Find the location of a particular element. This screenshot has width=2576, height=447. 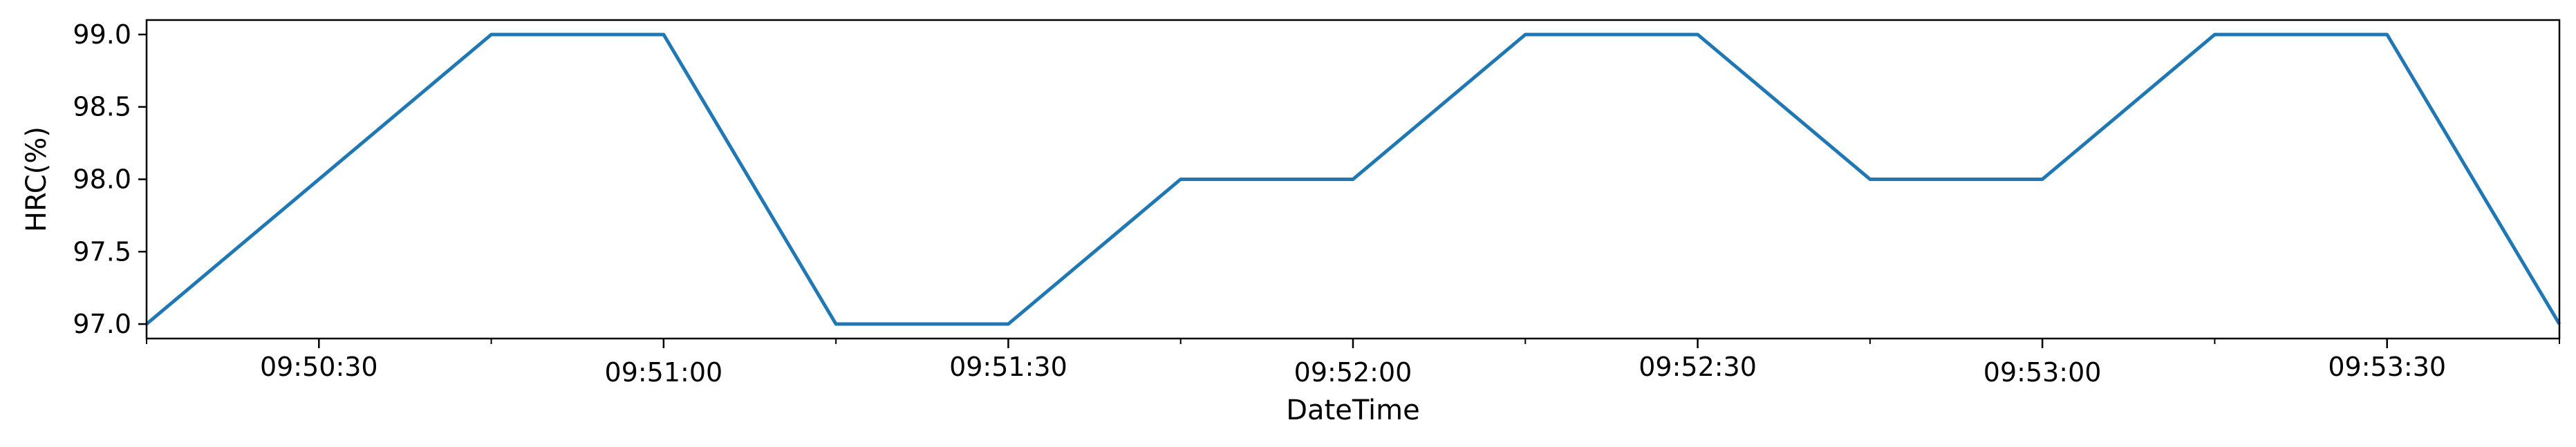

x-axis-label: DateTime is located at coordinates (1353, 410).